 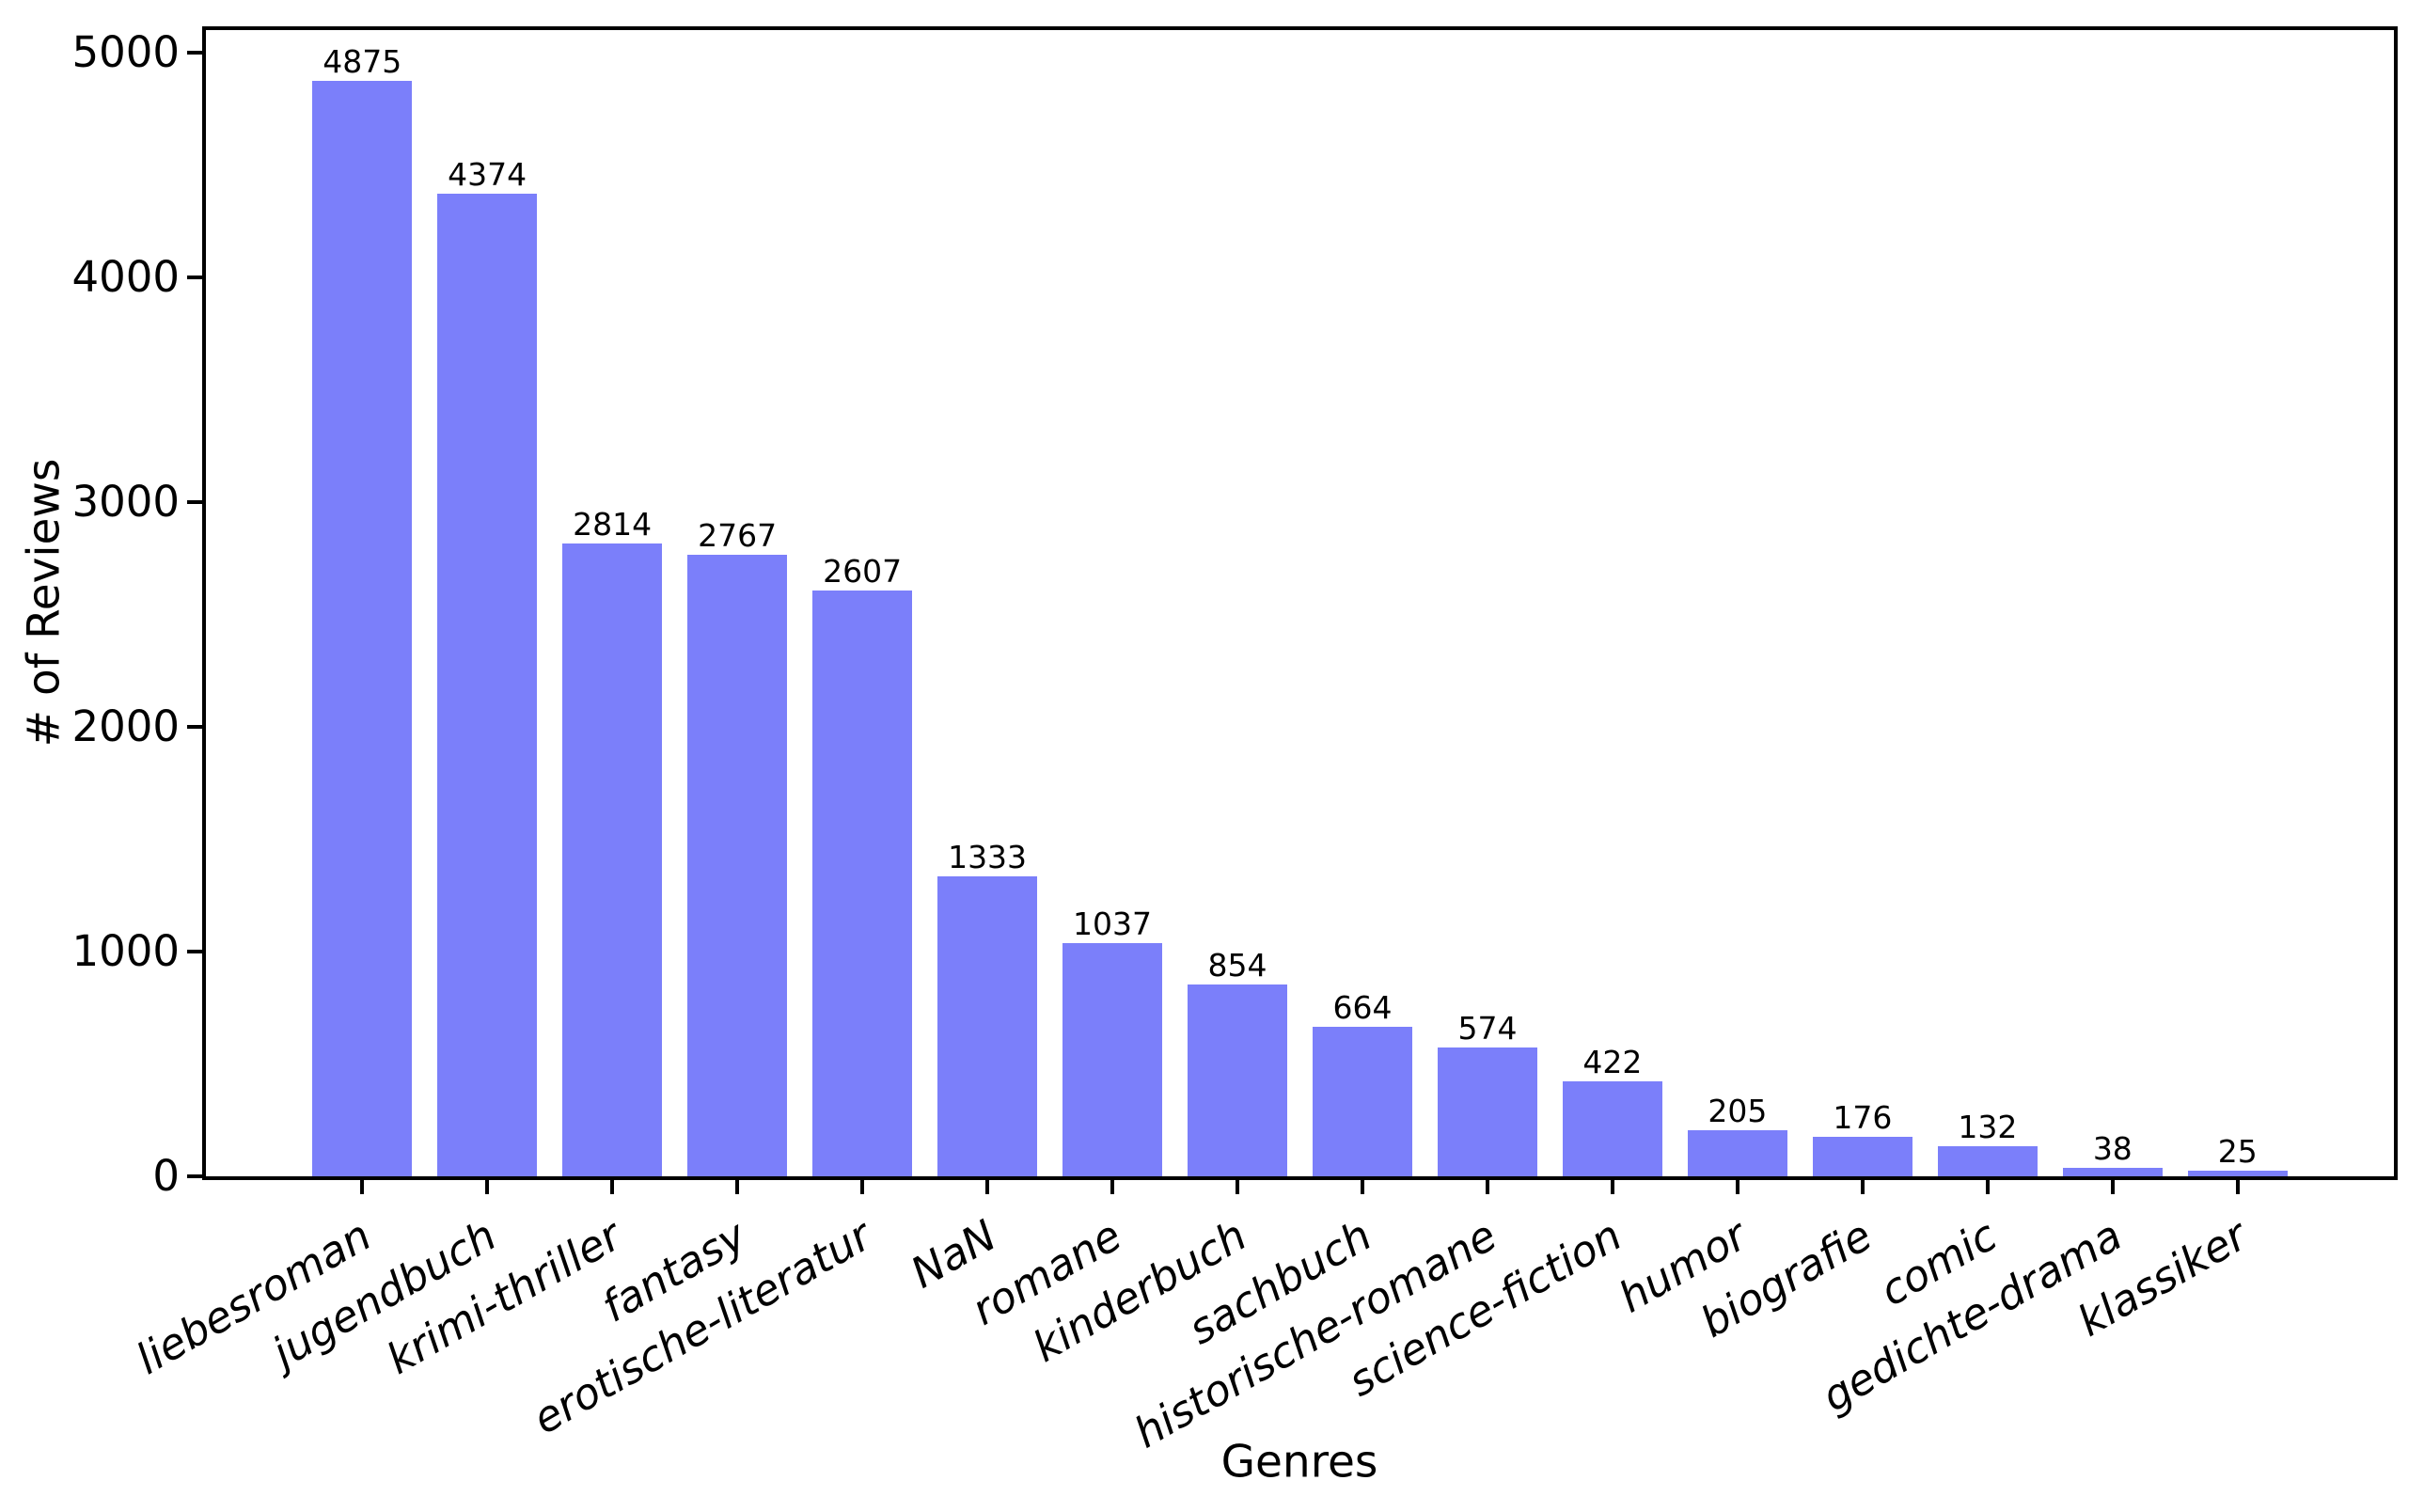 What do you see at coordinates (1612, 1062) in the screenshot?
I see `bar-value-label-science-fiction: 422` at bounding box center [1612, 1062].